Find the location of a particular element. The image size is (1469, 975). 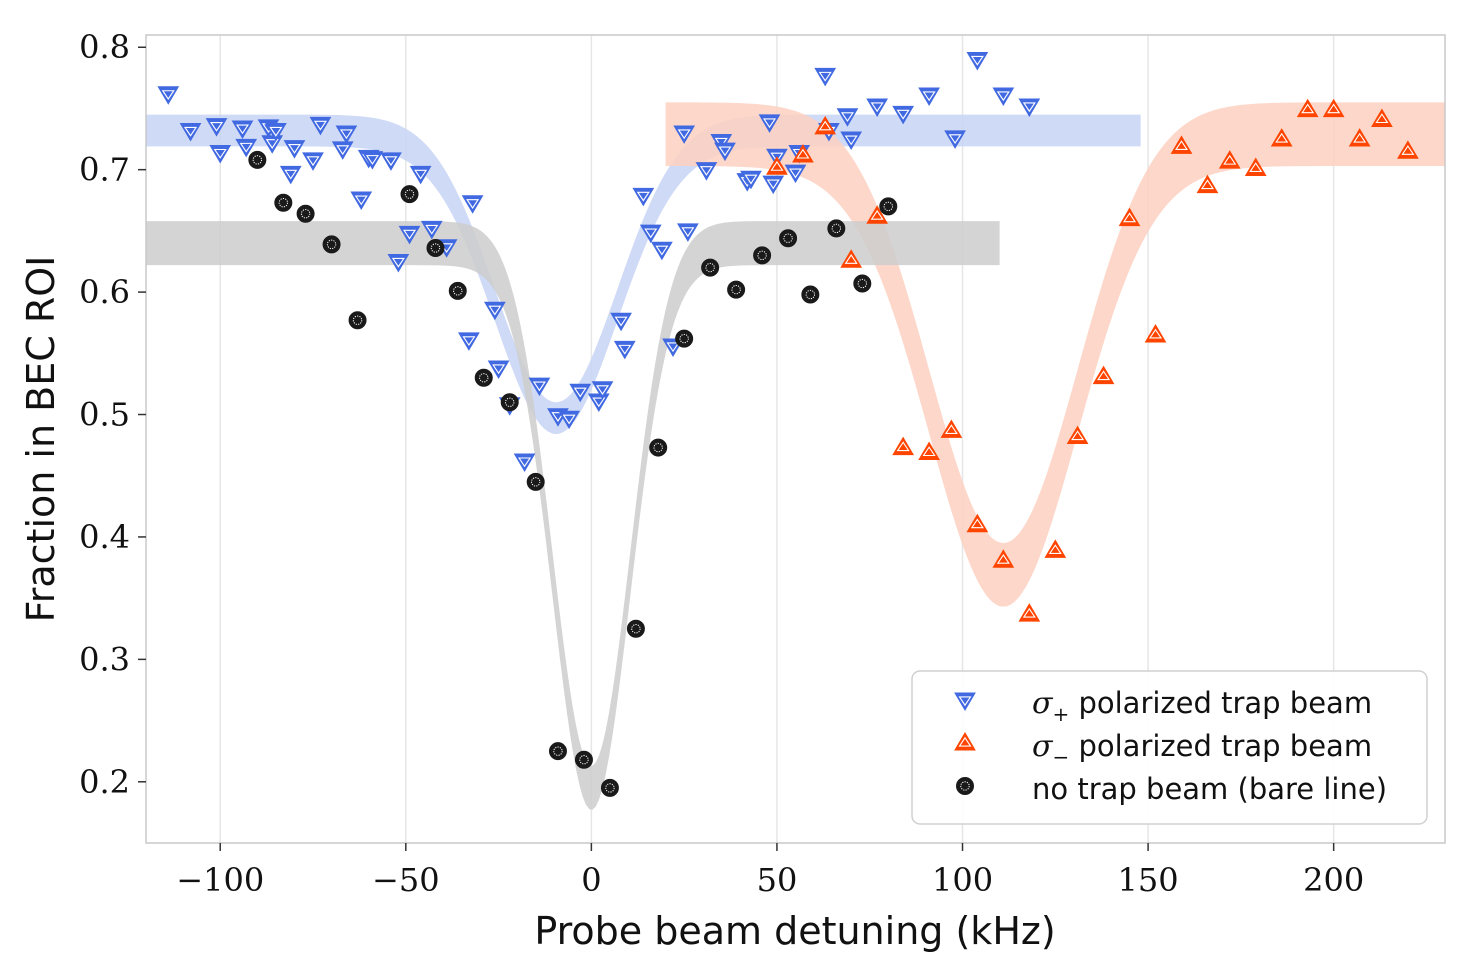

x-tick-label: −50 is located at coordinates (406, 880).